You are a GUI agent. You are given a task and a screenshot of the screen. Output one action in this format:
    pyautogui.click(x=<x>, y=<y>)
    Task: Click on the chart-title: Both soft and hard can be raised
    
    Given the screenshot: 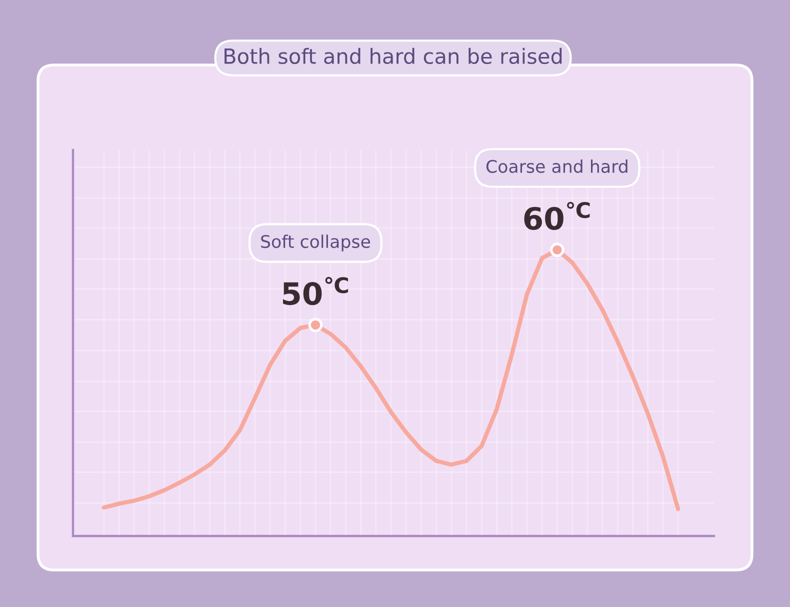 What is the action you would take?
    pyautogui.click(x=393, y=56)
    